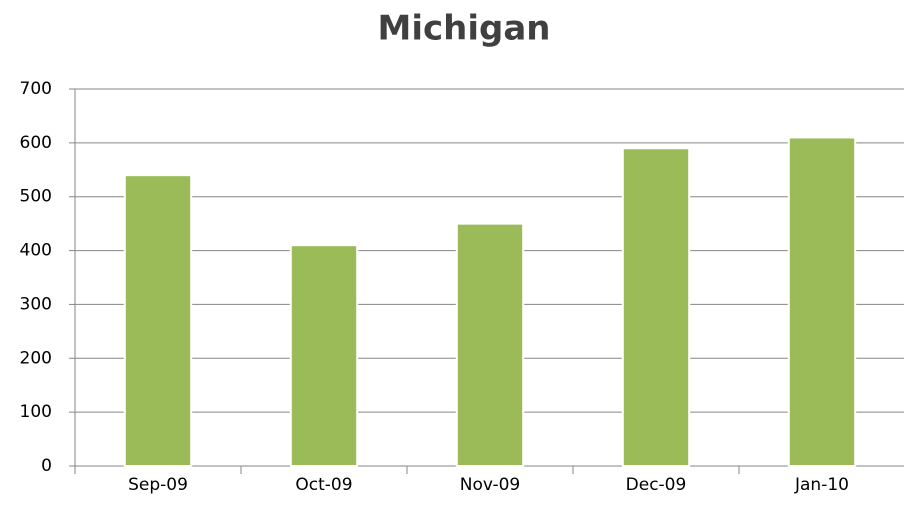 The height and width of the screenshot is (523, 904). What do you see at coordinates (36, 358) in the screenshot?
I see `y-tick-label: 200` at bounding box center [36, 358].